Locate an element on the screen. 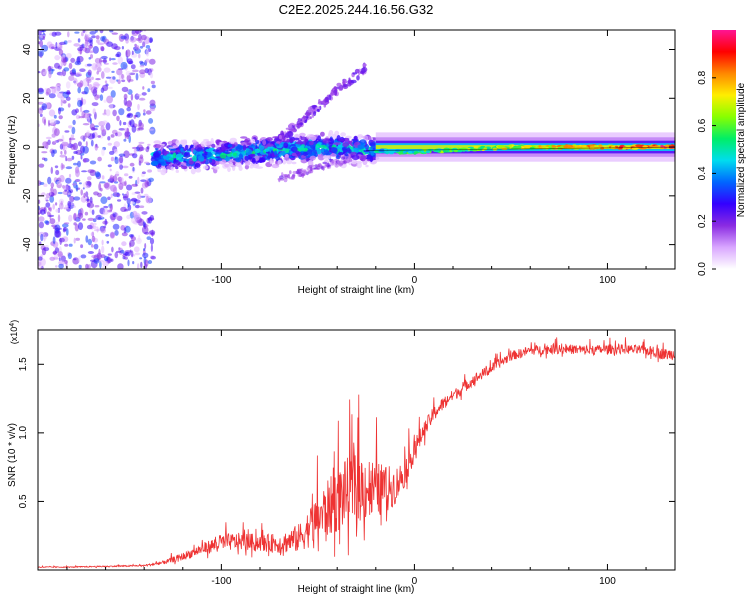  snr-y-label: SNR (10 * v/v) is located at coordinates (12, 455).